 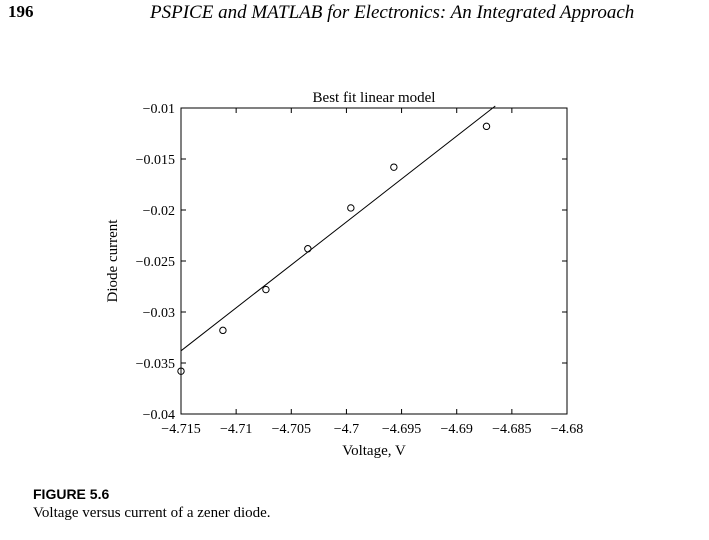 What do you see at coordinates (159, 313) in the screenshot?
I see `y-tick-label: −0.03` at bounding box center [159, 313].